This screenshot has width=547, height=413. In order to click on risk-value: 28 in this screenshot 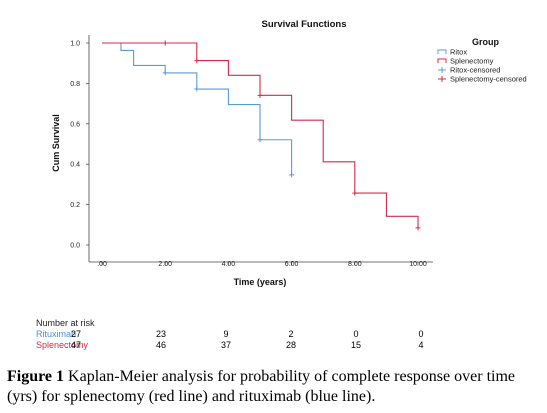, I will do `click(290, 345)`.